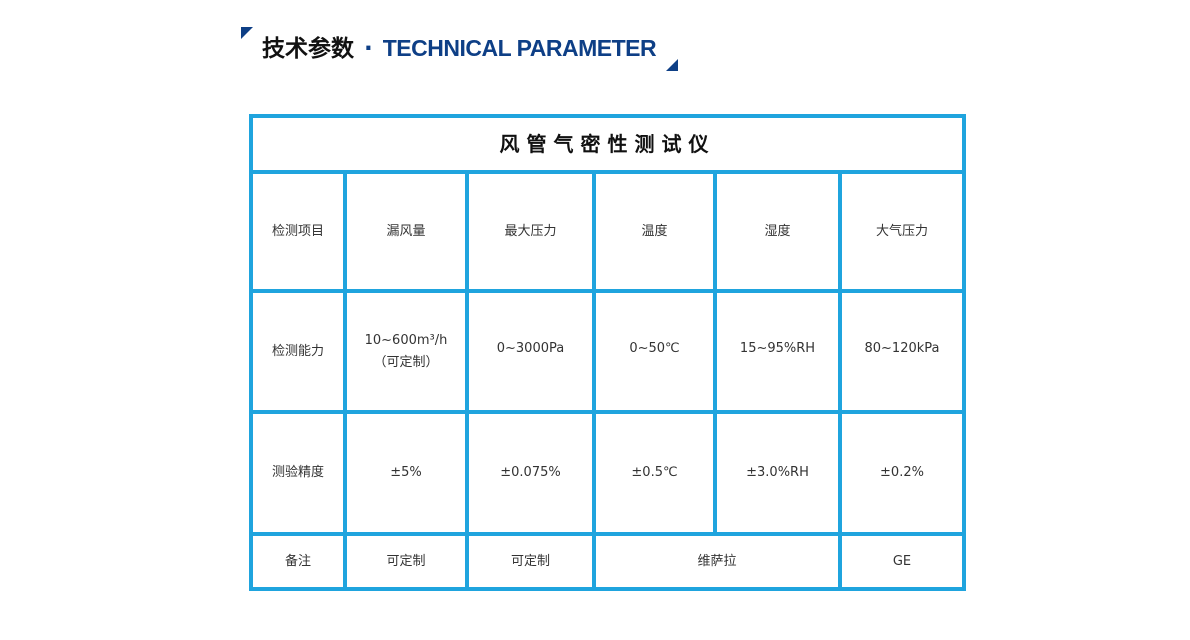  Describe the element at coordinates (717, 561) in the screenshot. I see `table-cell: 维萨拉` at that location.